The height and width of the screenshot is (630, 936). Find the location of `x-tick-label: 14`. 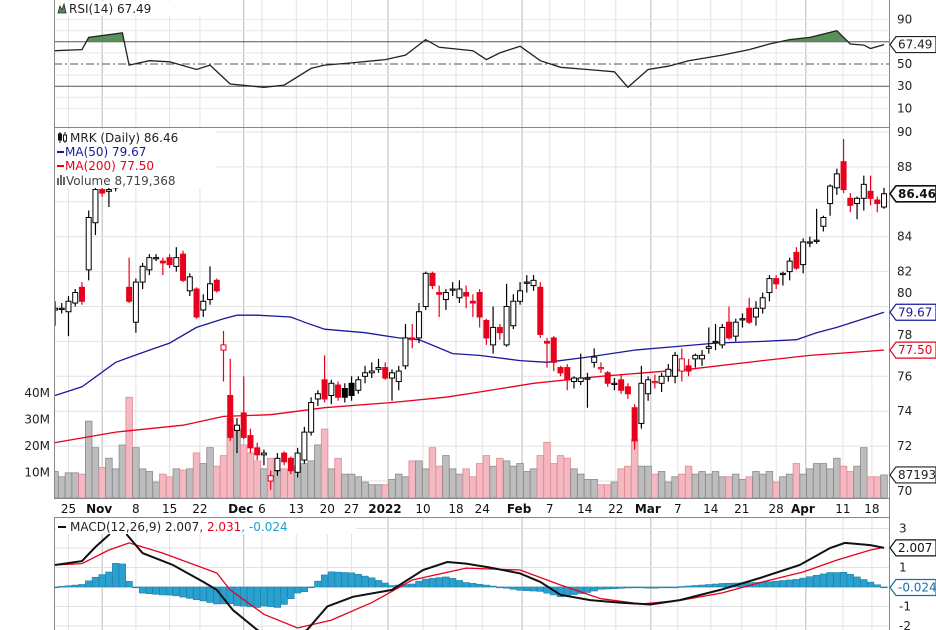

x-tick-label: 14 is located at coordinates (710, 509).